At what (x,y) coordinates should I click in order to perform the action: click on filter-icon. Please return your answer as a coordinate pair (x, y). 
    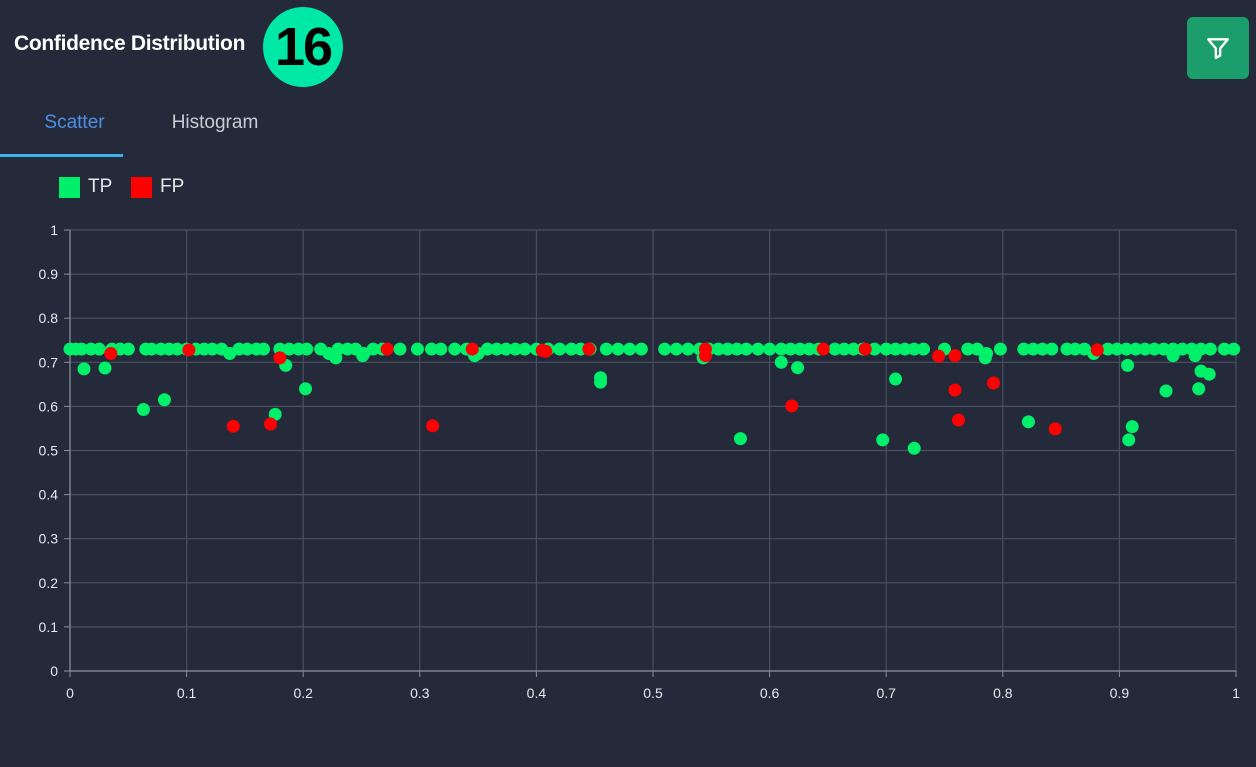
    Looking at the image, I should click on (1218, 48).